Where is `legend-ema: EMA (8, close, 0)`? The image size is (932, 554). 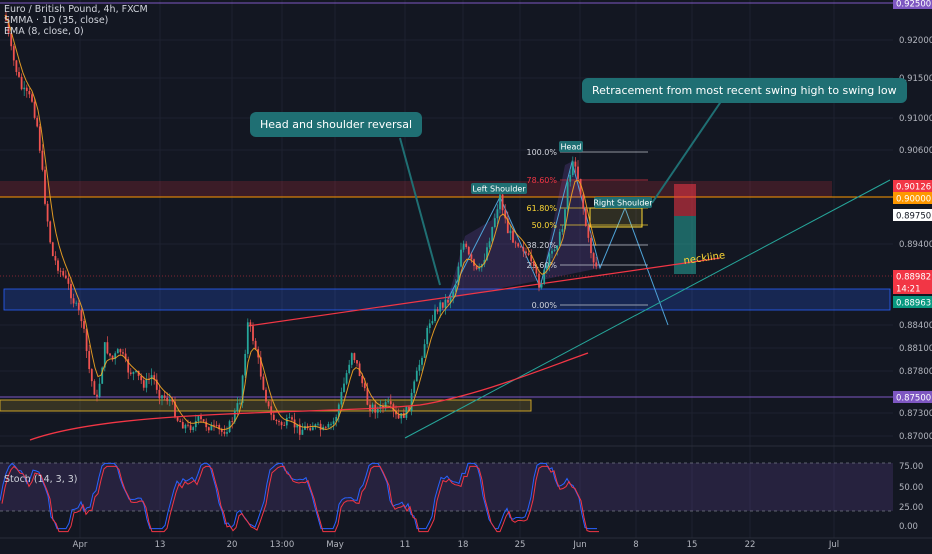
legend-ema: EMA (8, close, 0) is located at coordinates (44, 31).